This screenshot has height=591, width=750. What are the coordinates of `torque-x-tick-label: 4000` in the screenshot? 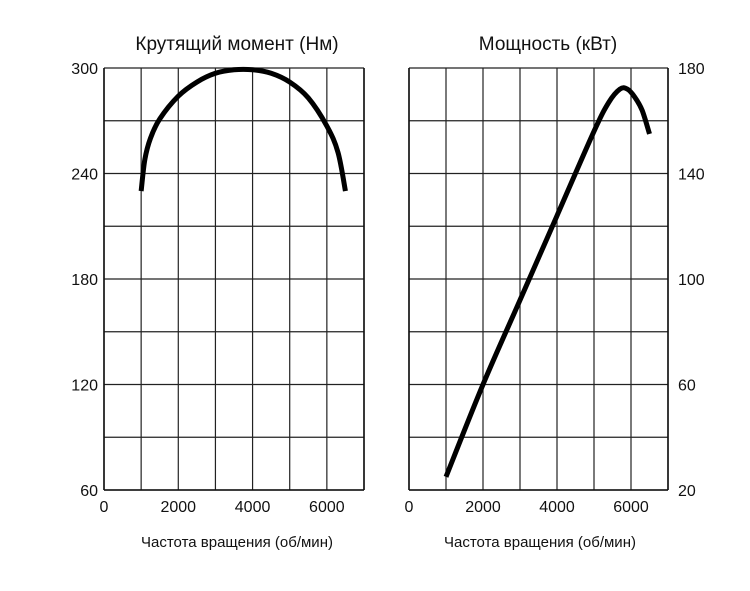 It's located at (253, 507).